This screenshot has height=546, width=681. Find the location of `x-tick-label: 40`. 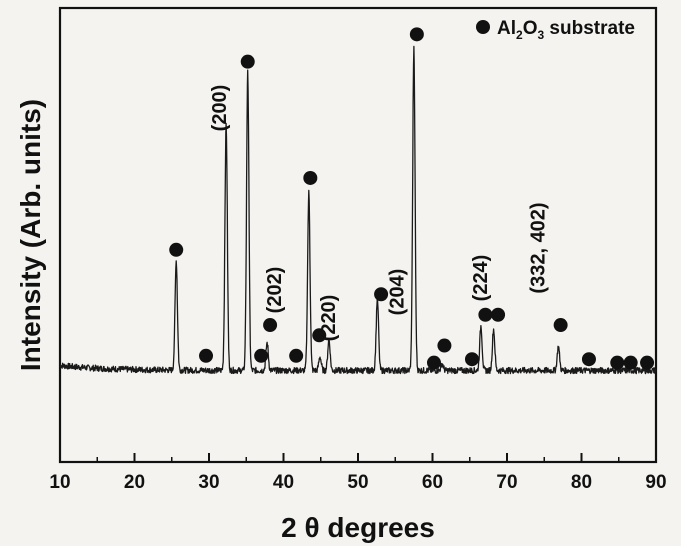

x-tick-label: 40 is located at coordinates (283, 482).